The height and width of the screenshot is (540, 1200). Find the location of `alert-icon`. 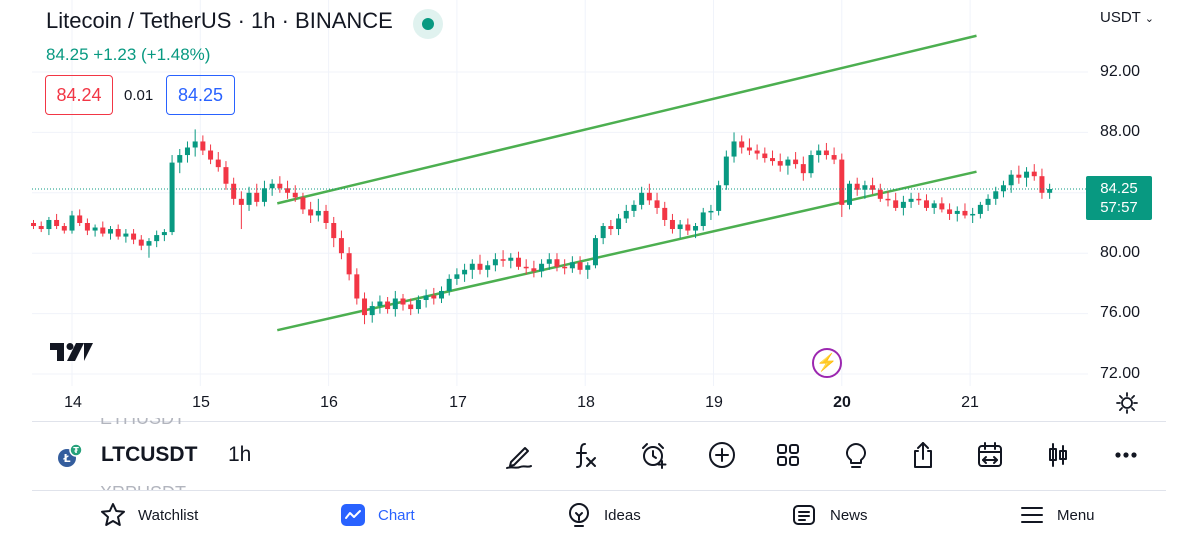

alert-icon is located at coordinates (654, 456).